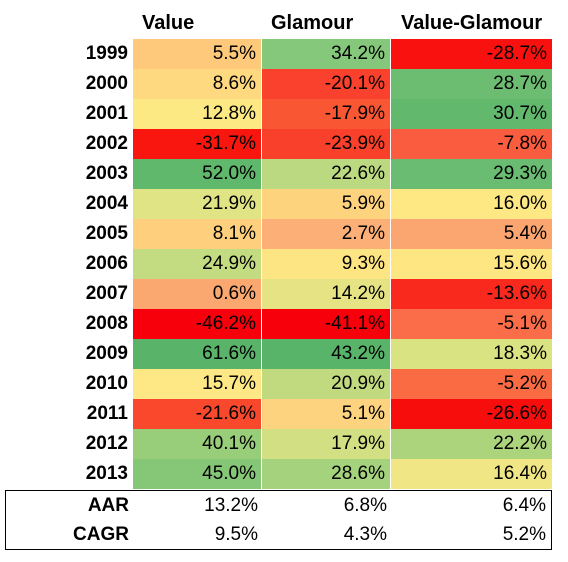  I want to click on cell-value-glamour: 28.7%, so click(471, 84).